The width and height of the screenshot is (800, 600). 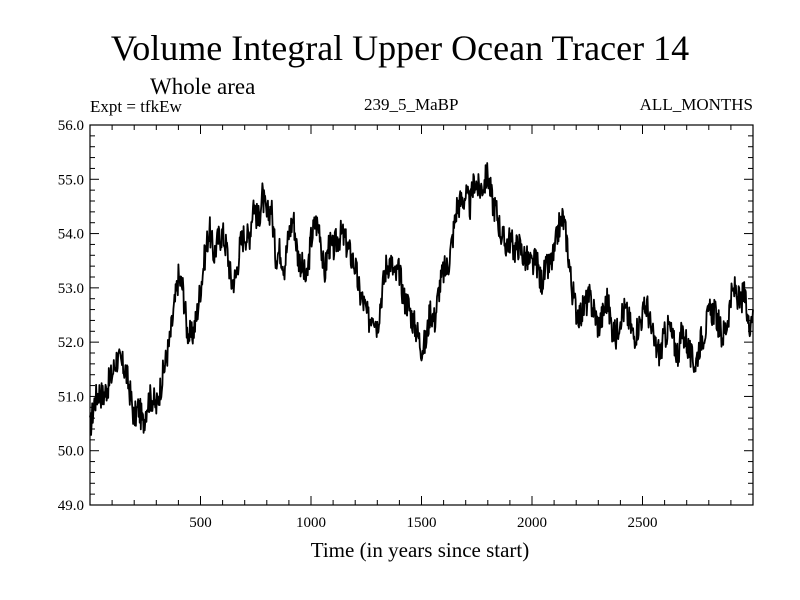 I want to click on y-tick-label: 56.0, so click(x=71, y=126).